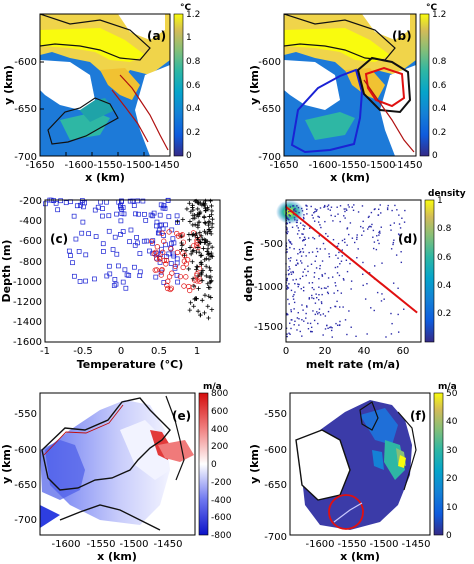  I want to click on panel-b-cbtick: 0.2, so click(439, 133).